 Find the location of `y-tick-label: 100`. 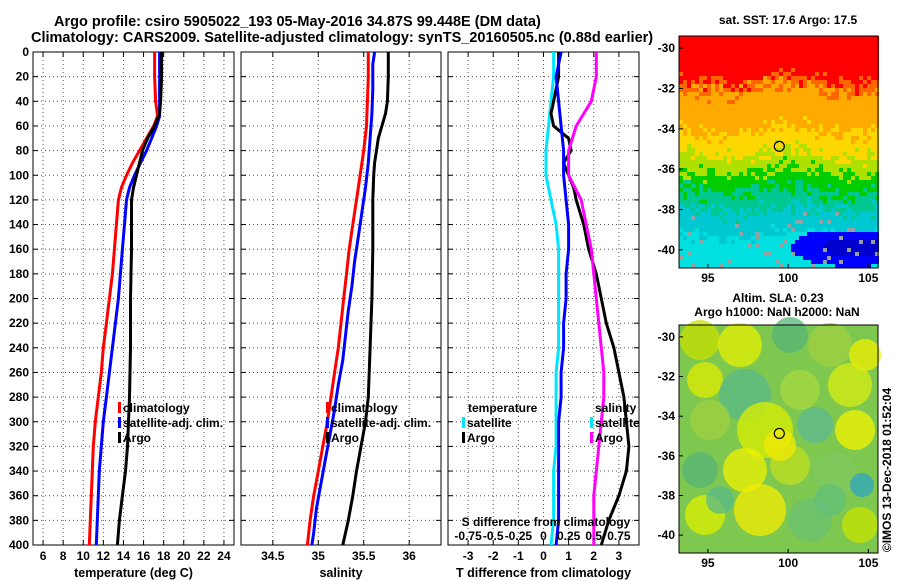

y-tick-label: 100 is located at coordinates (19, 175).